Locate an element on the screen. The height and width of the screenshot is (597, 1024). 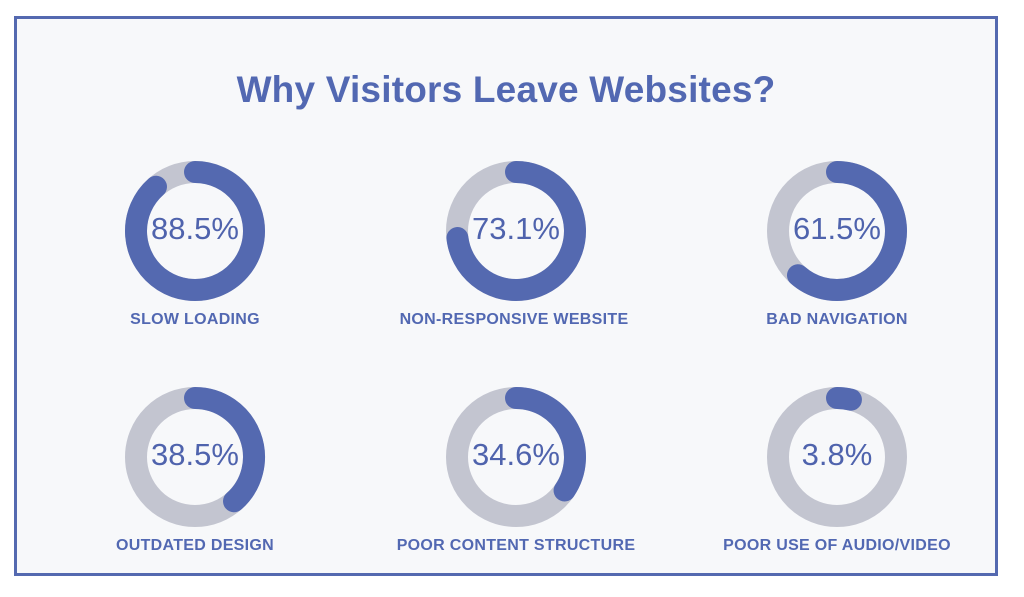
donut-poor-content-structure: 34.6% is located at coordinates (516, 457).